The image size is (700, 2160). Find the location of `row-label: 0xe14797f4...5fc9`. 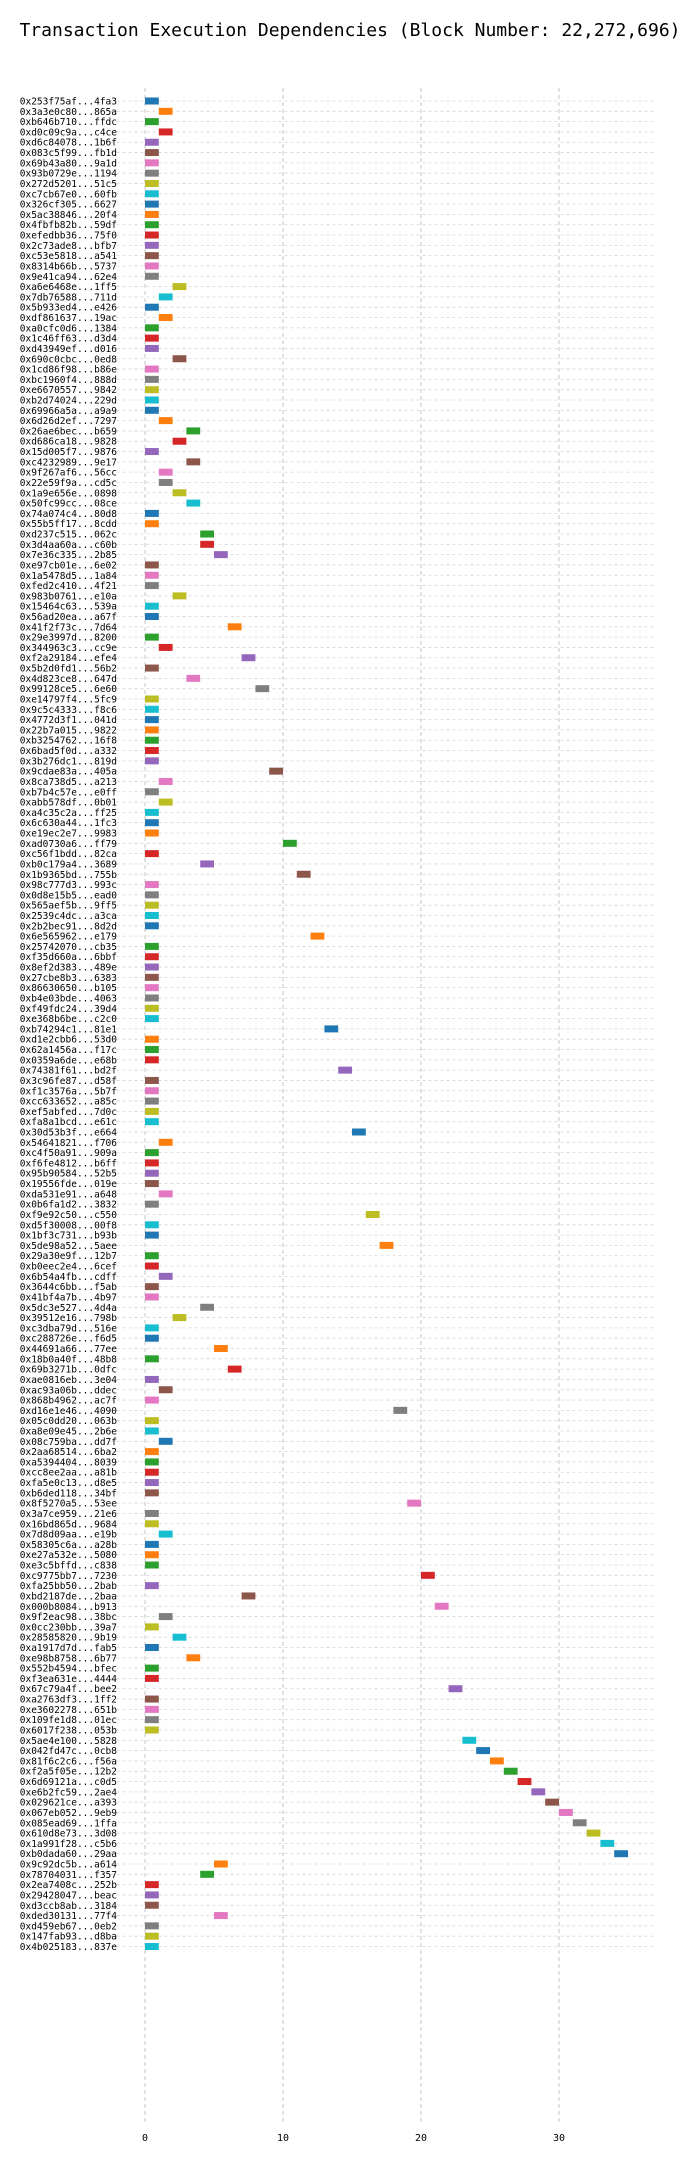

row-label: 0xe14797f4...5fc9 is located at coordinates (69, 699).